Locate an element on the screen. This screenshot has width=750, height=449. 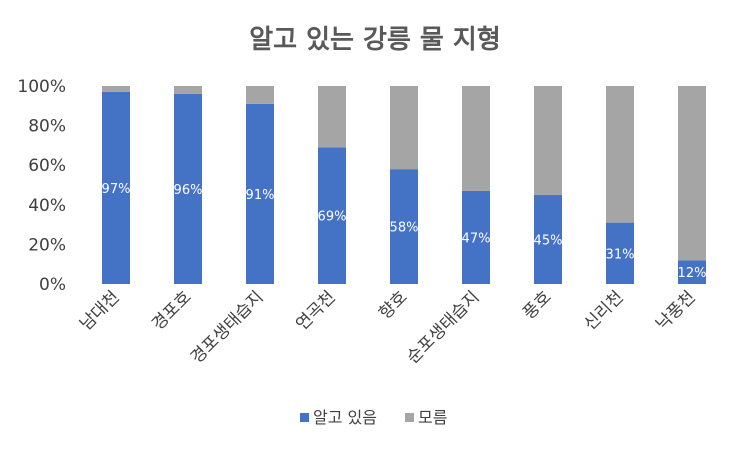
y-tick-label: 20% is located at coordinates (47, 245).